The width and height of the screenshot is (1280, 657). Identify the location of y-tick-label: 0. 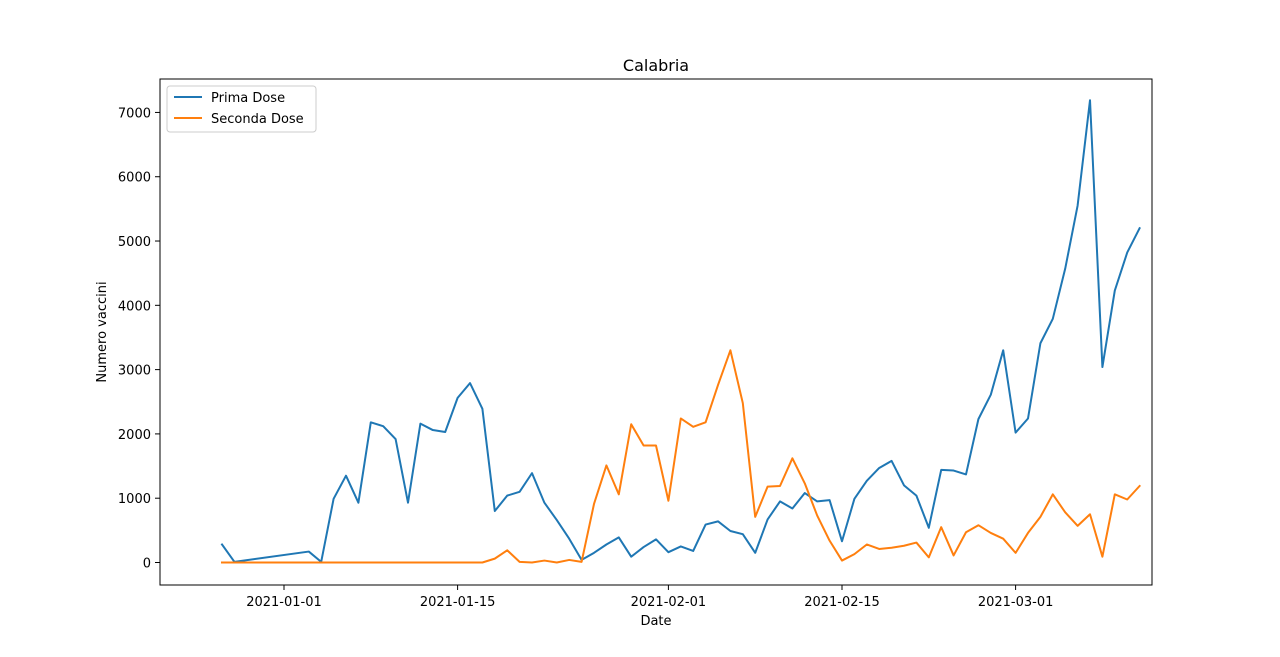
(147, 563).